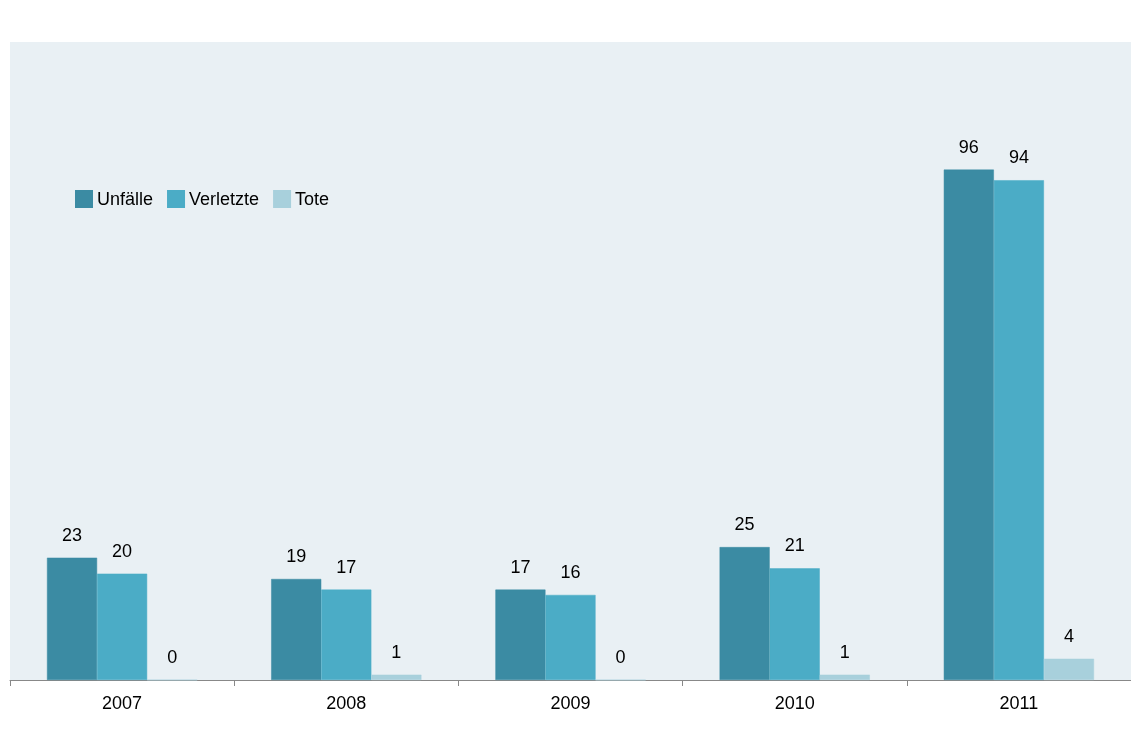 The width and height of the screenshot is (1131, 735). What do you see at coordinates (744, 524) in the screenshot?
I see `data-label: 25` at bounding box center [744, 524].